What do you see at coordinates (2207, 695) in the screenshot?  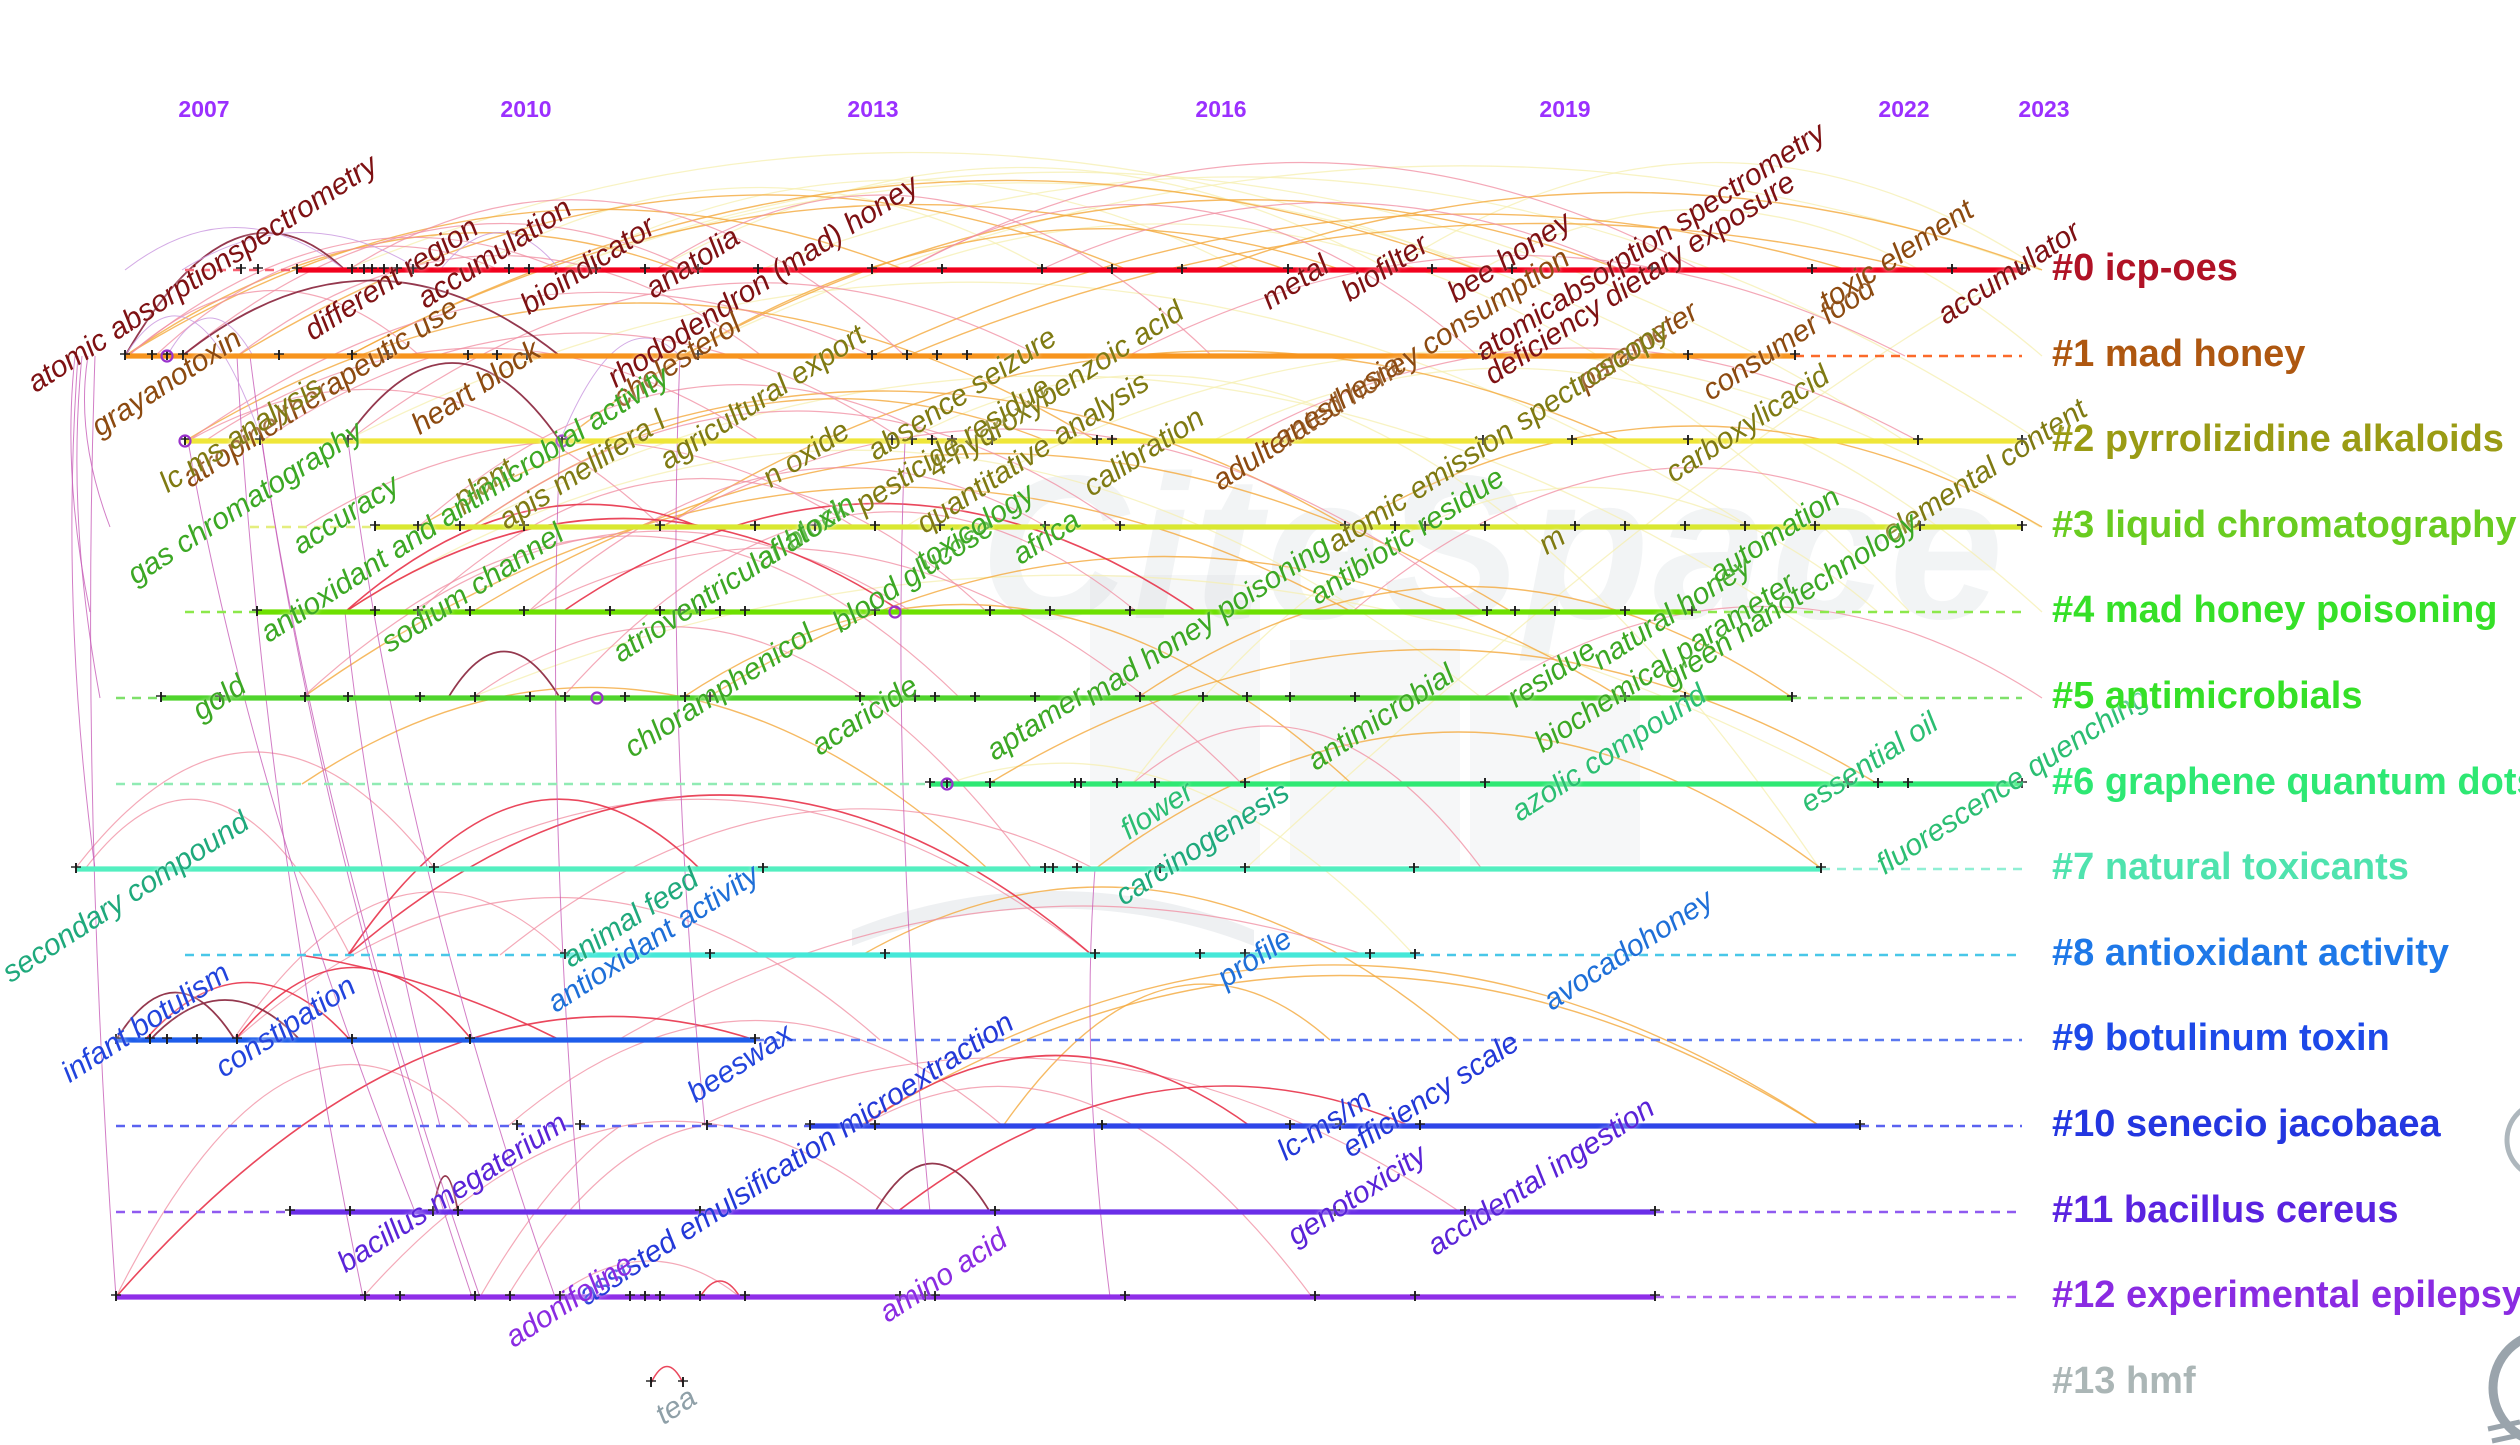 I see `cluster-label: #5 antimicrobials` at bounding box center [2207, 695].